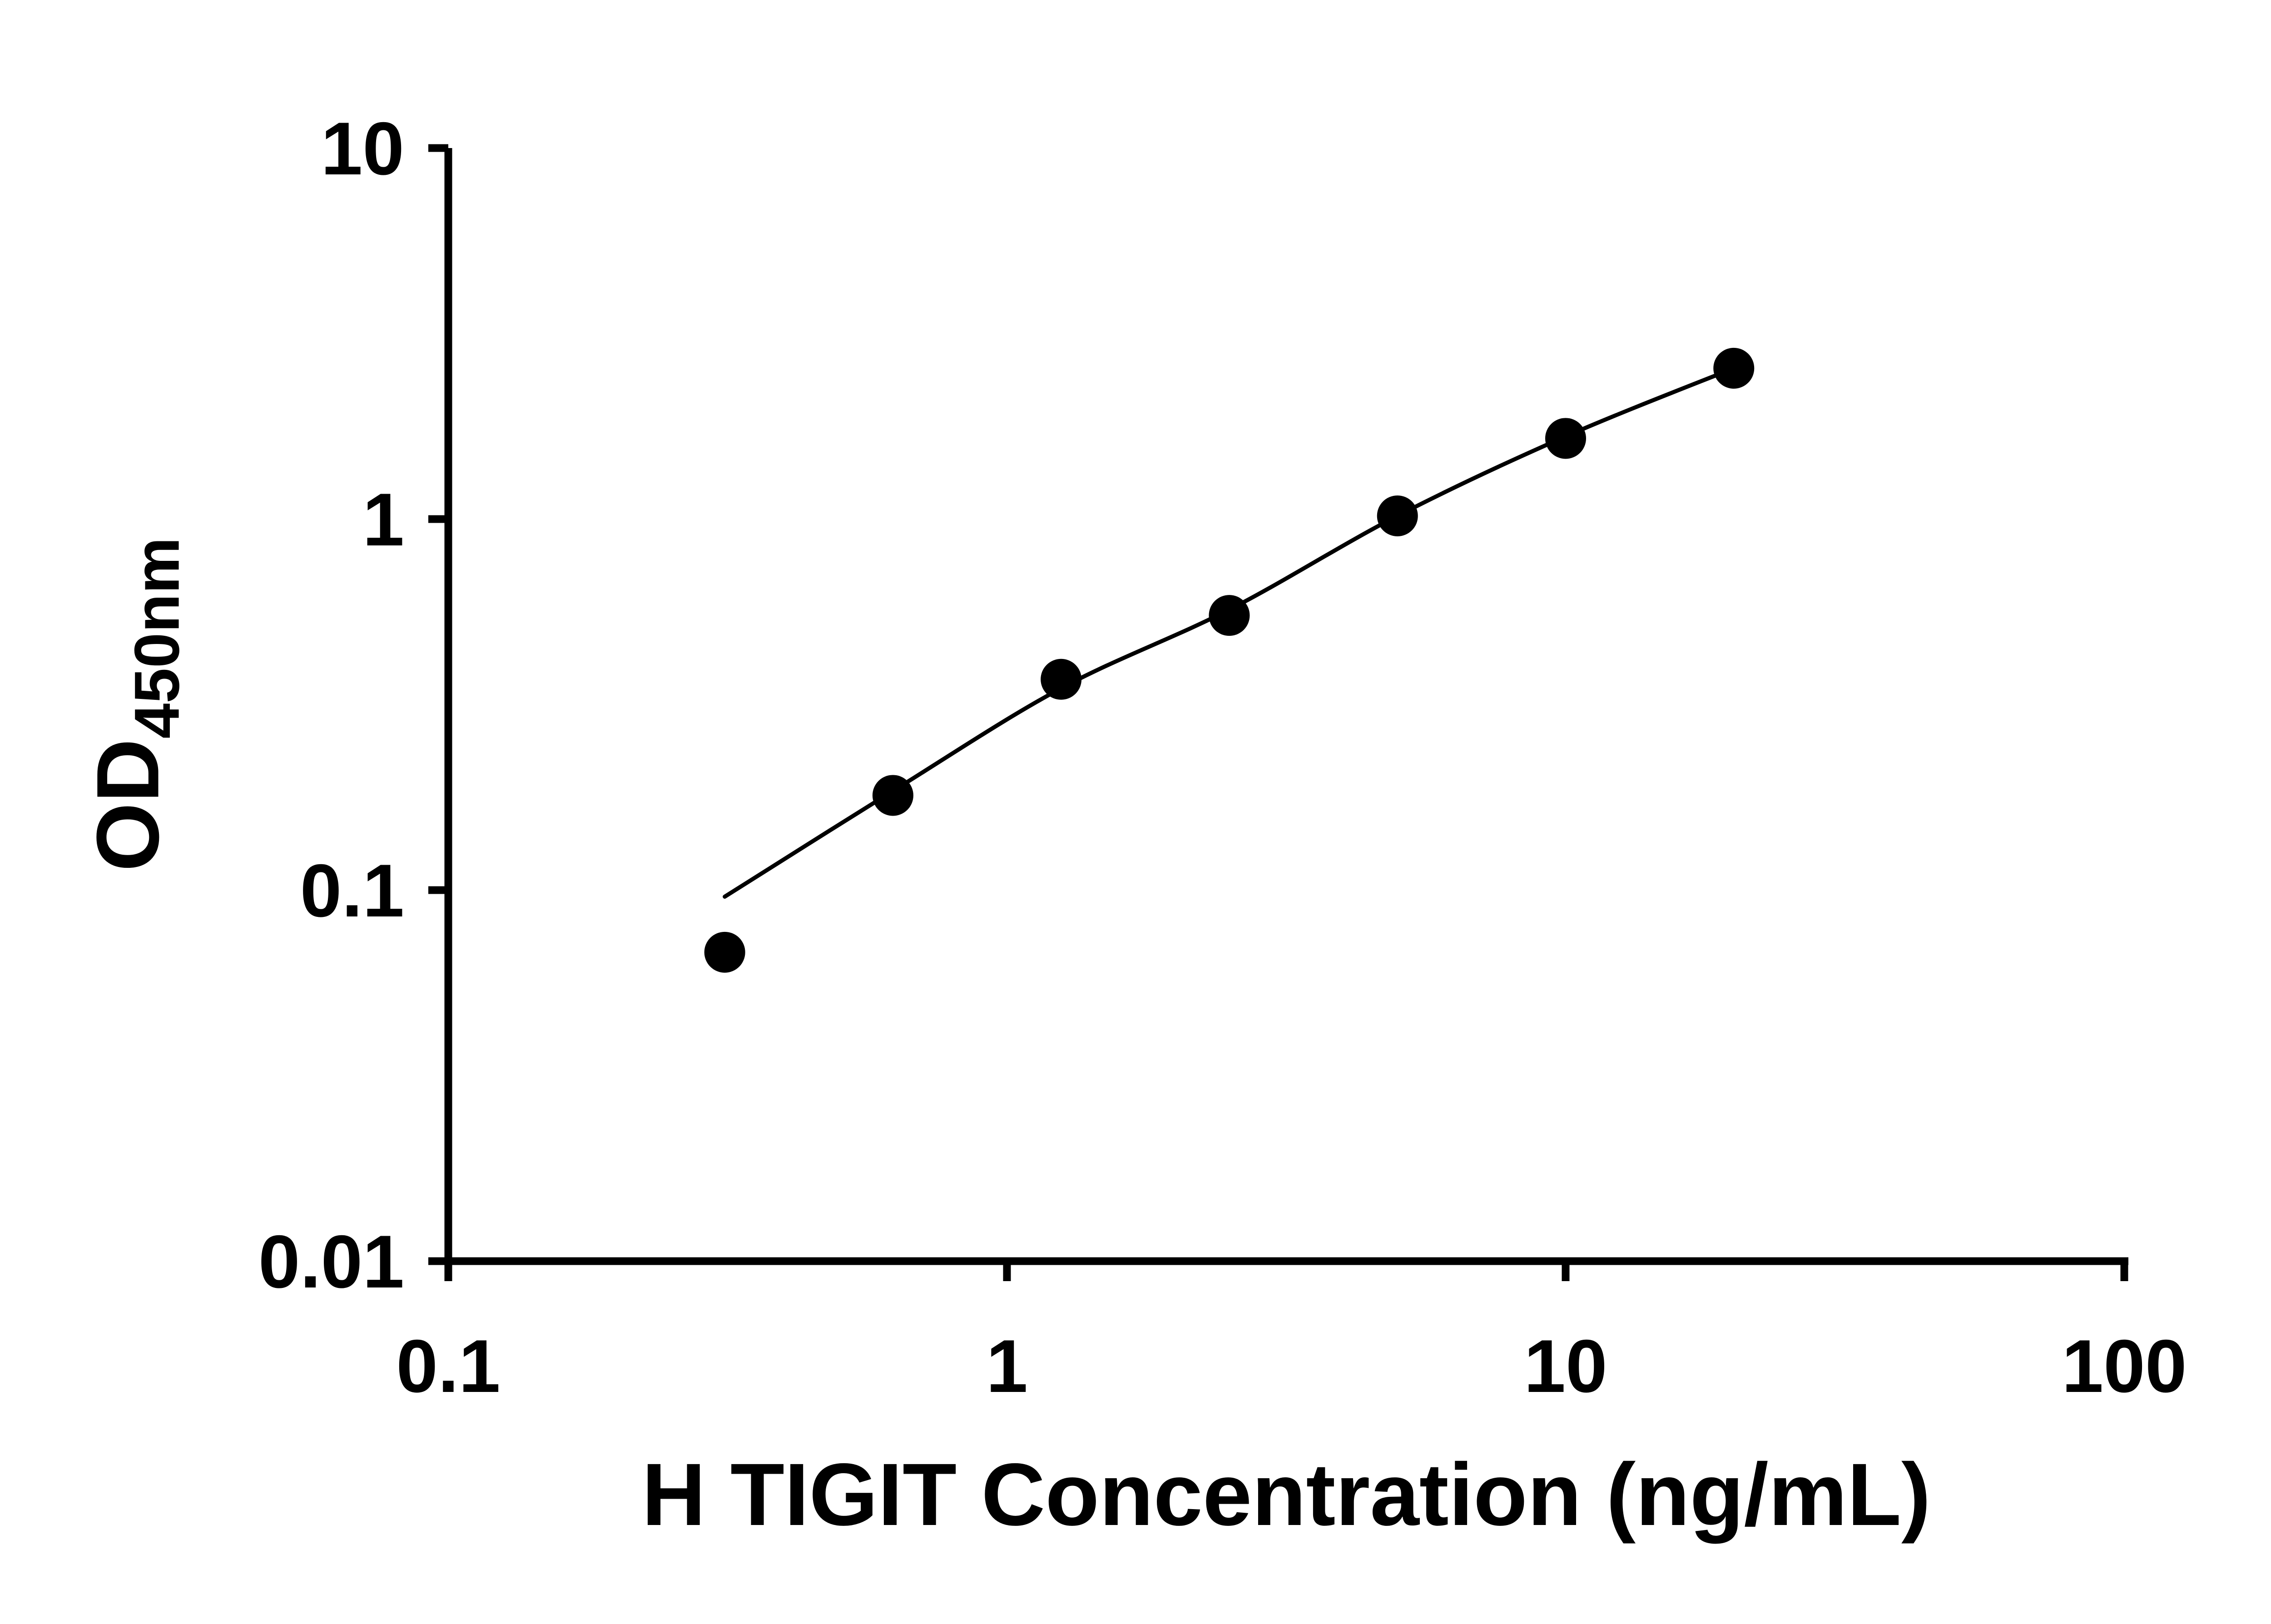  What do you see at coordinates (331, 1261) in the screenshot?
I see `y-tick-label: 0.01` at bounding box center [331, 1261].